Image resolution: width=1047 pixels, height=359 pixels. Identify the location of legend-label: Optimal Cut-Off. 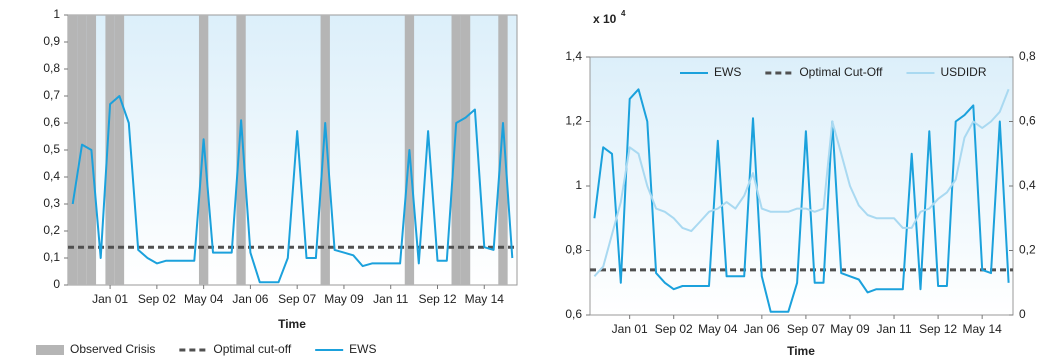
(841, 72).